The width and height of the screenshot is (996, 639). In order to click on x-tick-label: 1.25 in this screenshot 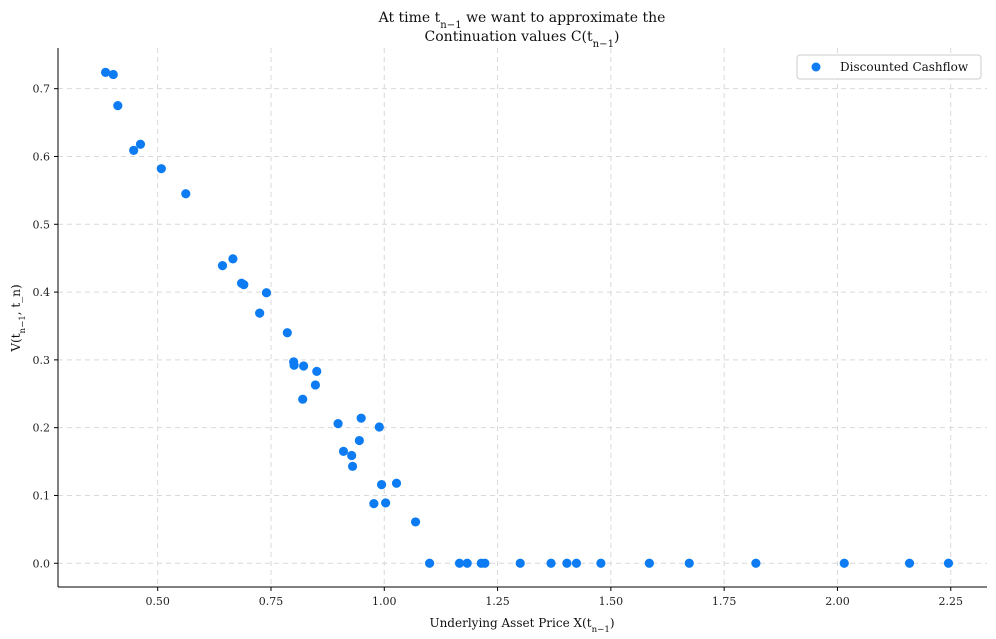, I will do `click(497, 601)`.